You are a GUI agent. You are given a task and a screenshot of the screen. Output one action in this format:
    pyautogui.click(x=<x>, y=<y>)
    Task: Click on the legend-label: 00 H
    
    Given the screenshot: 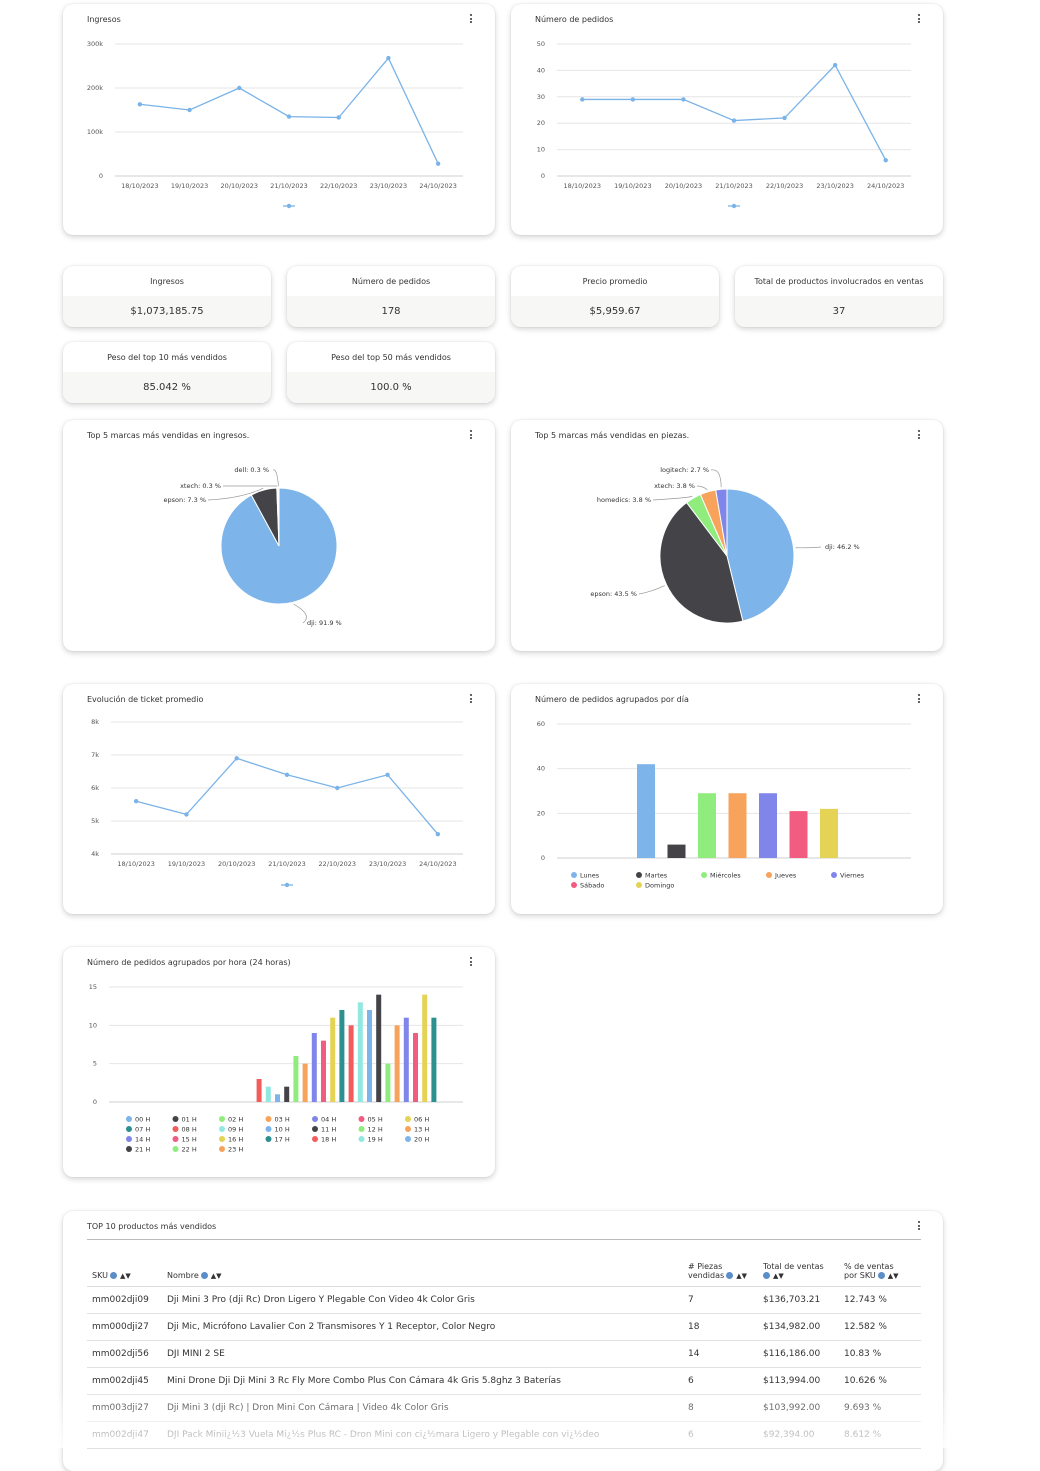 What is the action you would take?
    pyautogui.click(x=142, y=1120)
    